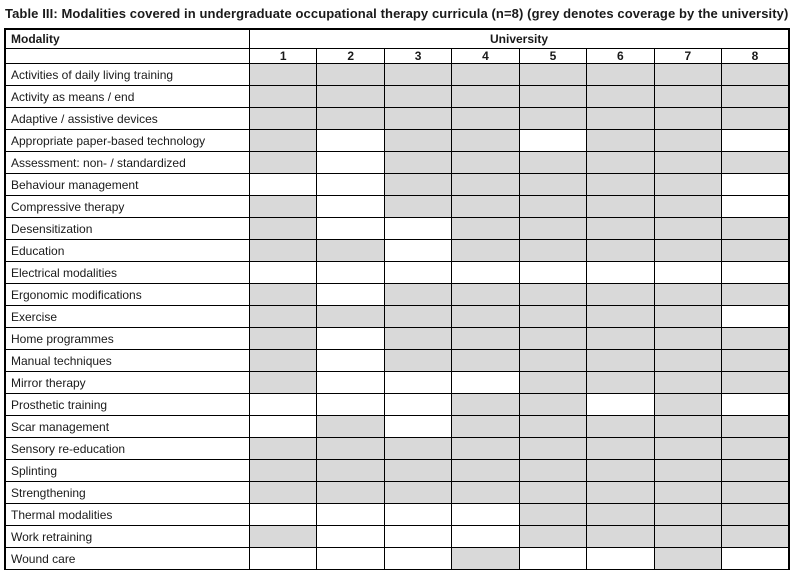 This screenshot has width=794, height=570. Describe the element at coordinates (397, 228) in the screenshot. I see `table-row: Desensitization` at that location.